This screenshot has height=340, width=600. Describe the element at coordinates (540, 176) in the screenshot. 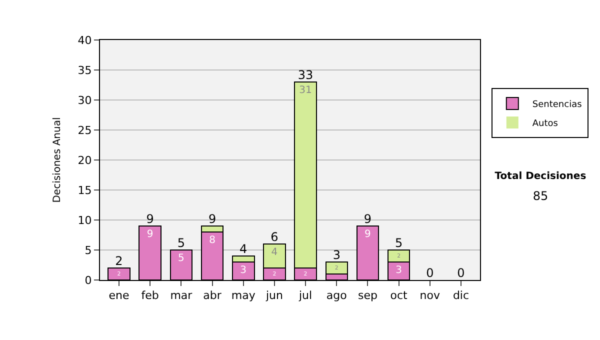

I see `text: Total Decisiones` at that location.